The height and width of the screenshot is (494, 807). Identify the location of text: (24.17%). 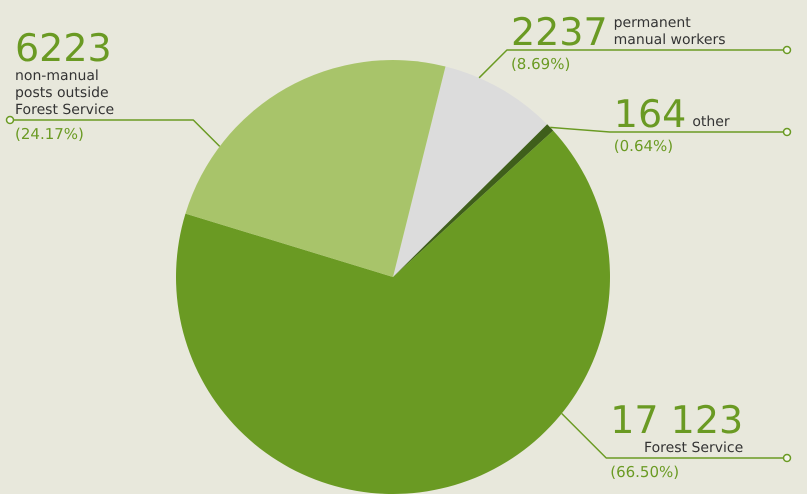
(49, 134).